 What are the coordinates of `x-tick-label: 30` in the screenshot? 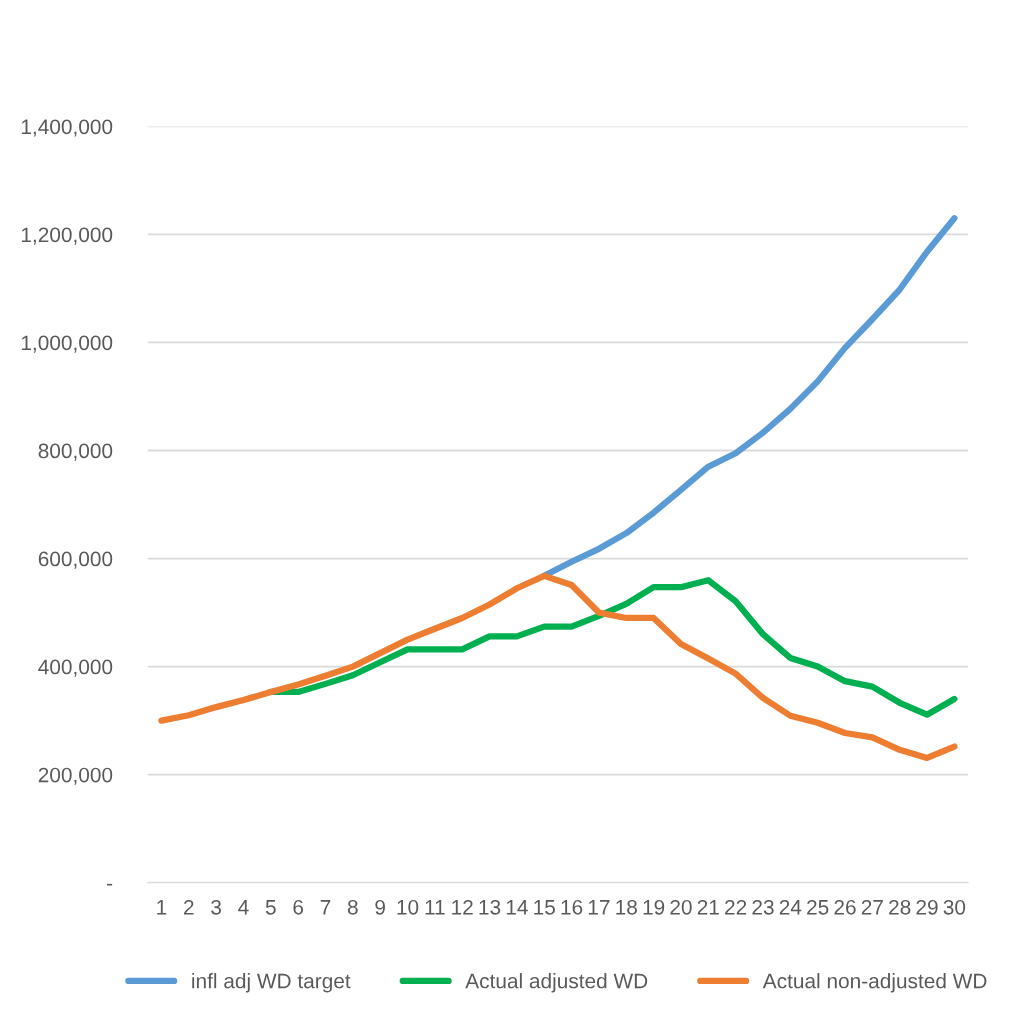 It's located at (954, 907).